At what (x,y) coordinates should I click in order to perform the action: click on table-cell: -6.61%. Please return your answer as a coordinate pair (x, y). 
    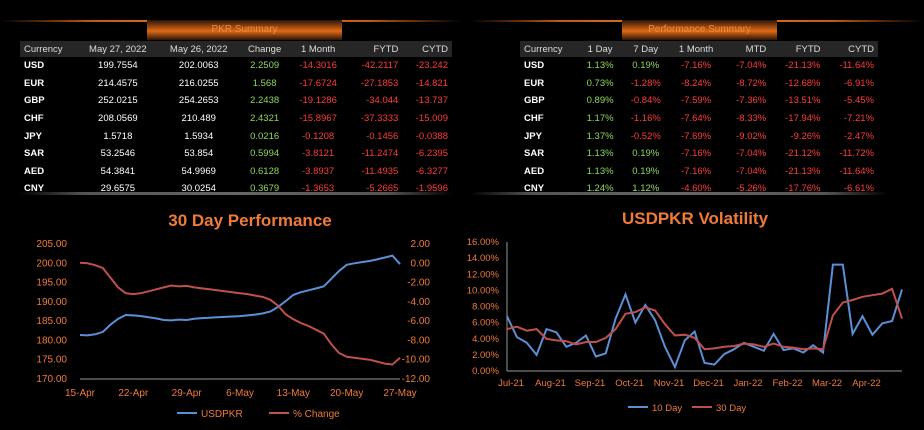
    Looking at the image, I should click on (858, 189).